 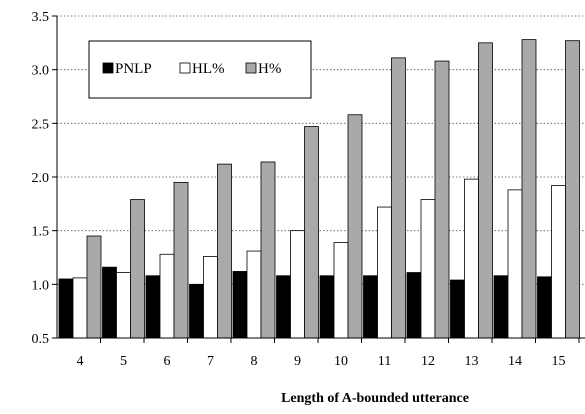 What do you see at coordinates (41, 339) in the screenshot?
I see `y-tick-label: 0.5` at bounding box center [41, 339].